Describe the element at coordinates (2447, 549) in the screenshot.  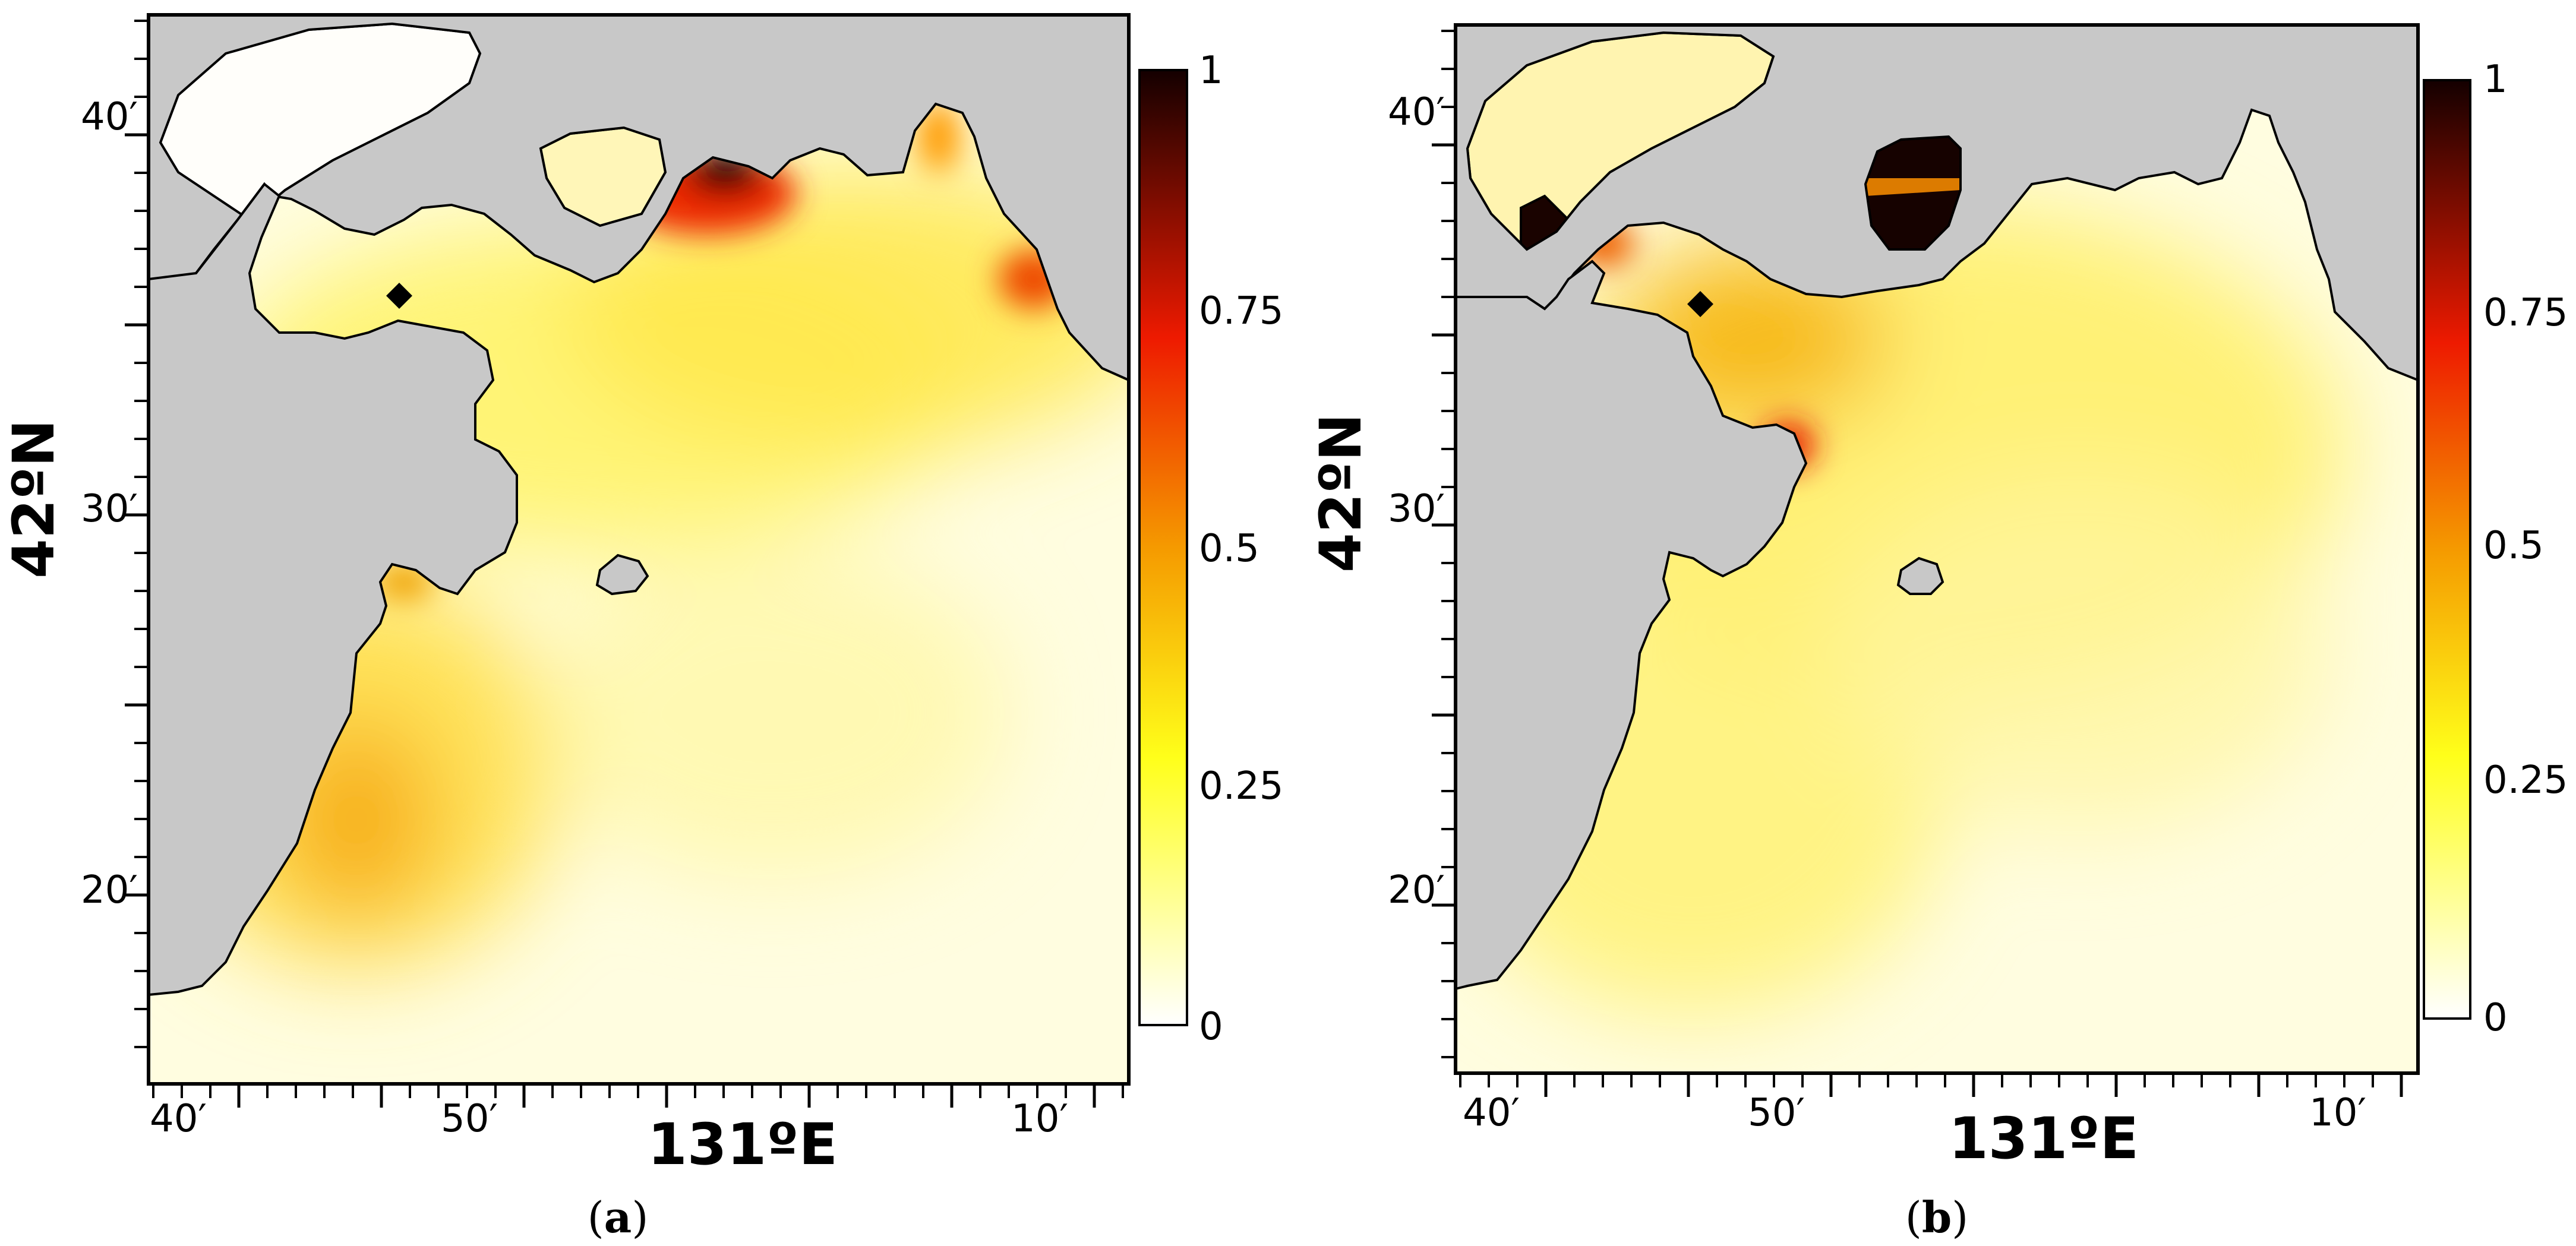
I see `colorbar-b-ramp` at that location.